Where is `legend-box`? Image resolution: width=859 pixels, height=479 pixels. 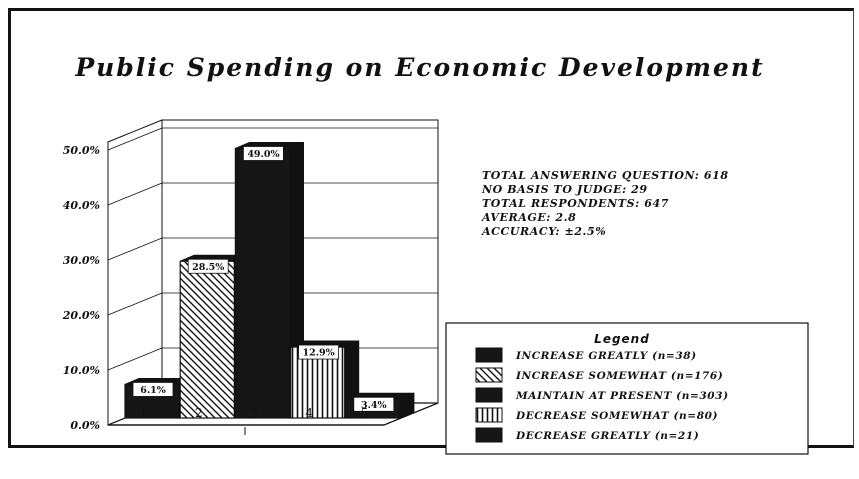
legend-box is located at coordinates (627, 388).